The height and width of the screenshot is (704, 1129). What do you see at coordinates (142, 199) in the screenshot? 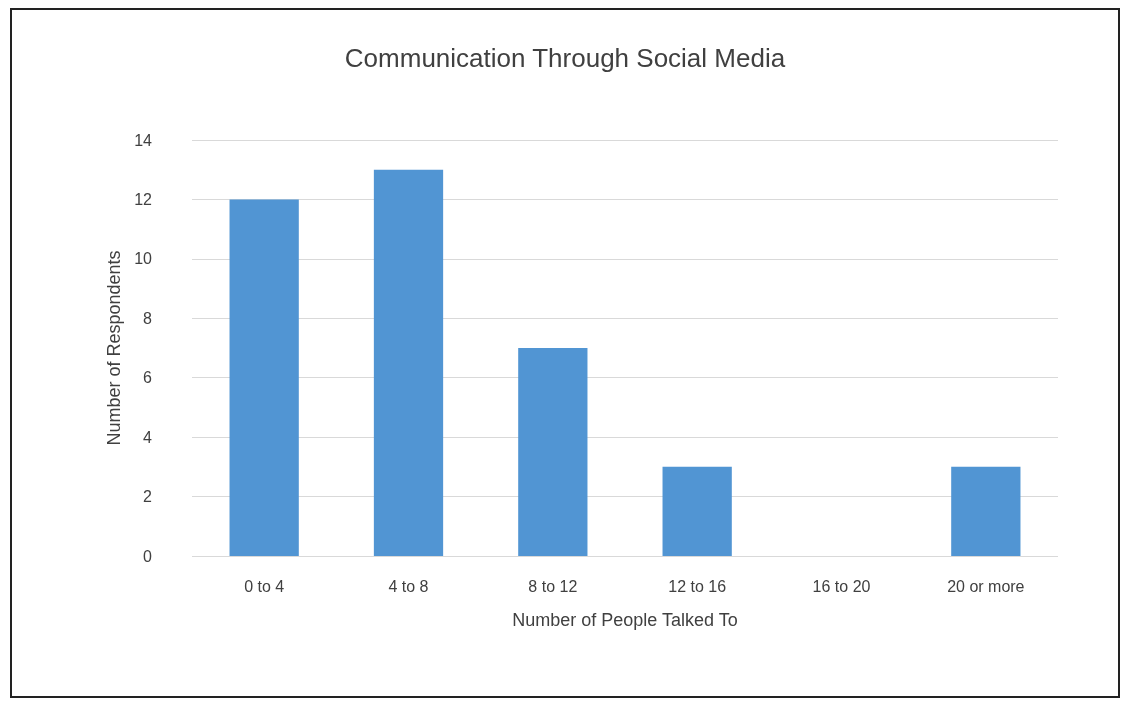
I see `y-tick-label: 12` at bounding box center [142, 199].